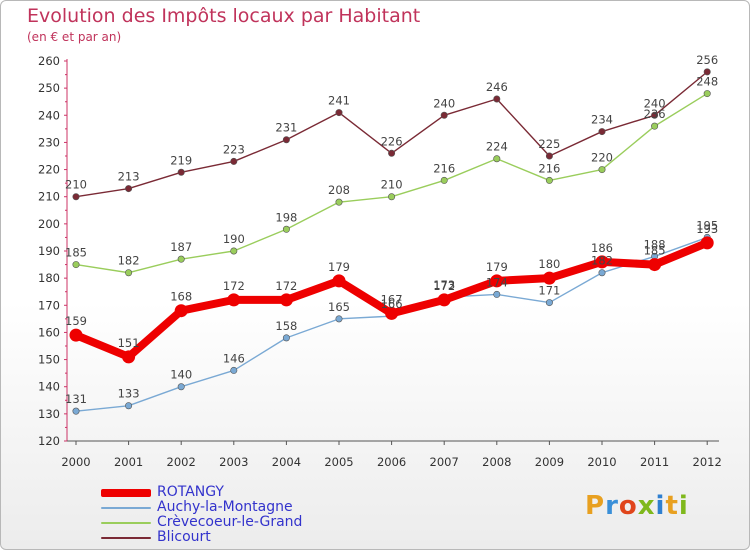 This screenshot has width=750, height=550. I want to click on data-label: 188, so click(655, 244).